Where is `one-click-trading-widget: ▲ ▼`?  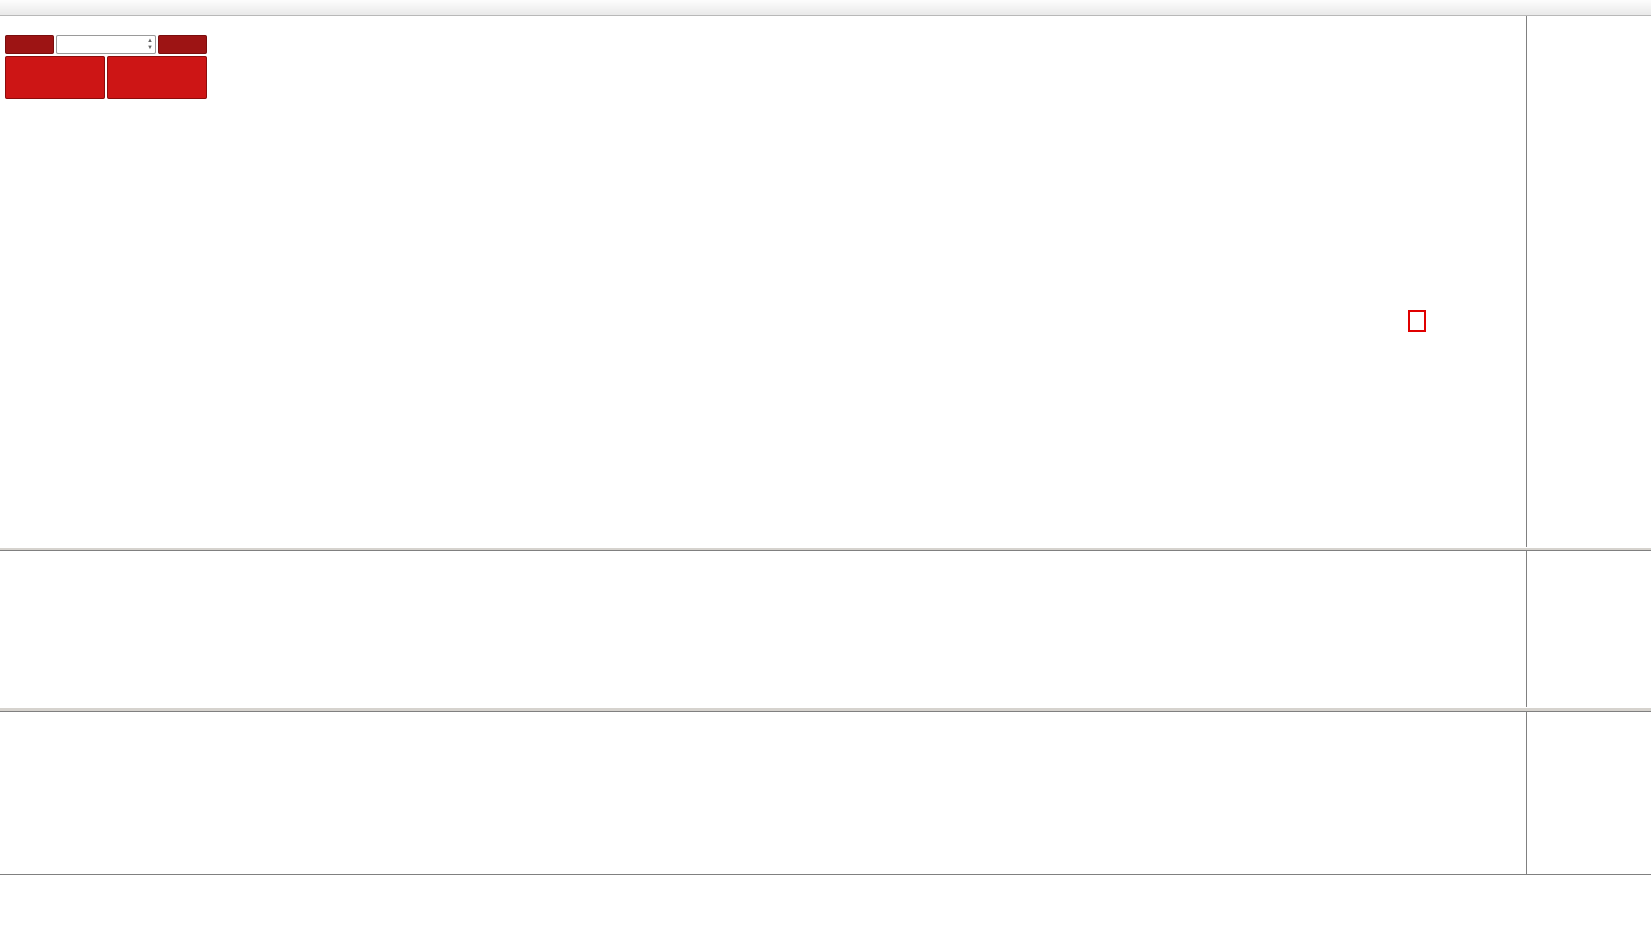 one-click-trading-widget: ▲ ▼ is located at coordinates (106, 67).